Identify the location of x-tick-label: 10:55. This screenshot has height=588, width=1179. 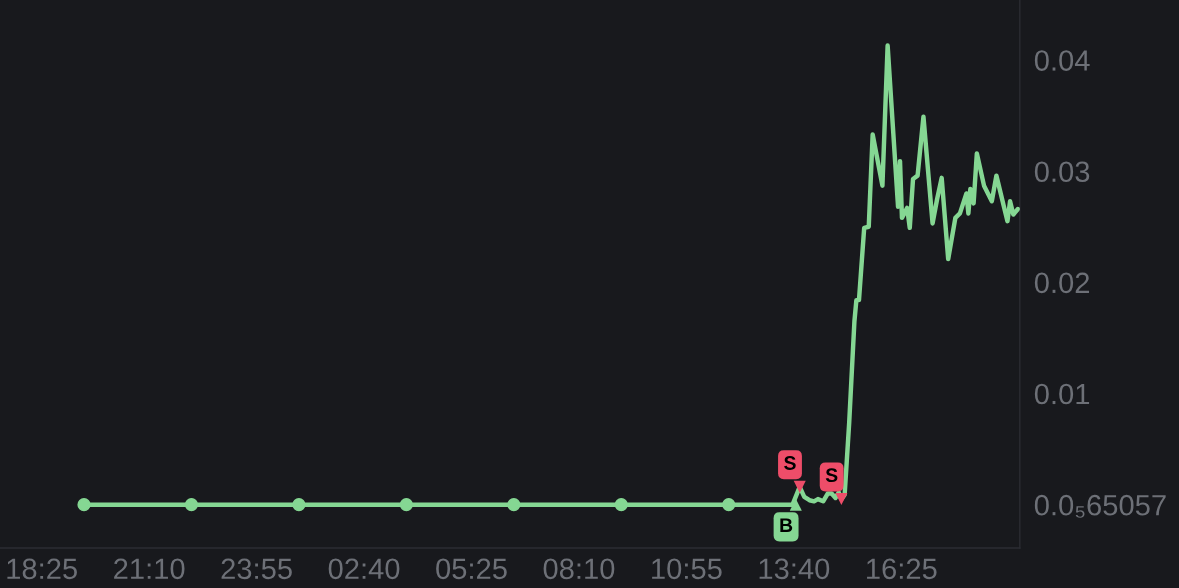
(687, 569).